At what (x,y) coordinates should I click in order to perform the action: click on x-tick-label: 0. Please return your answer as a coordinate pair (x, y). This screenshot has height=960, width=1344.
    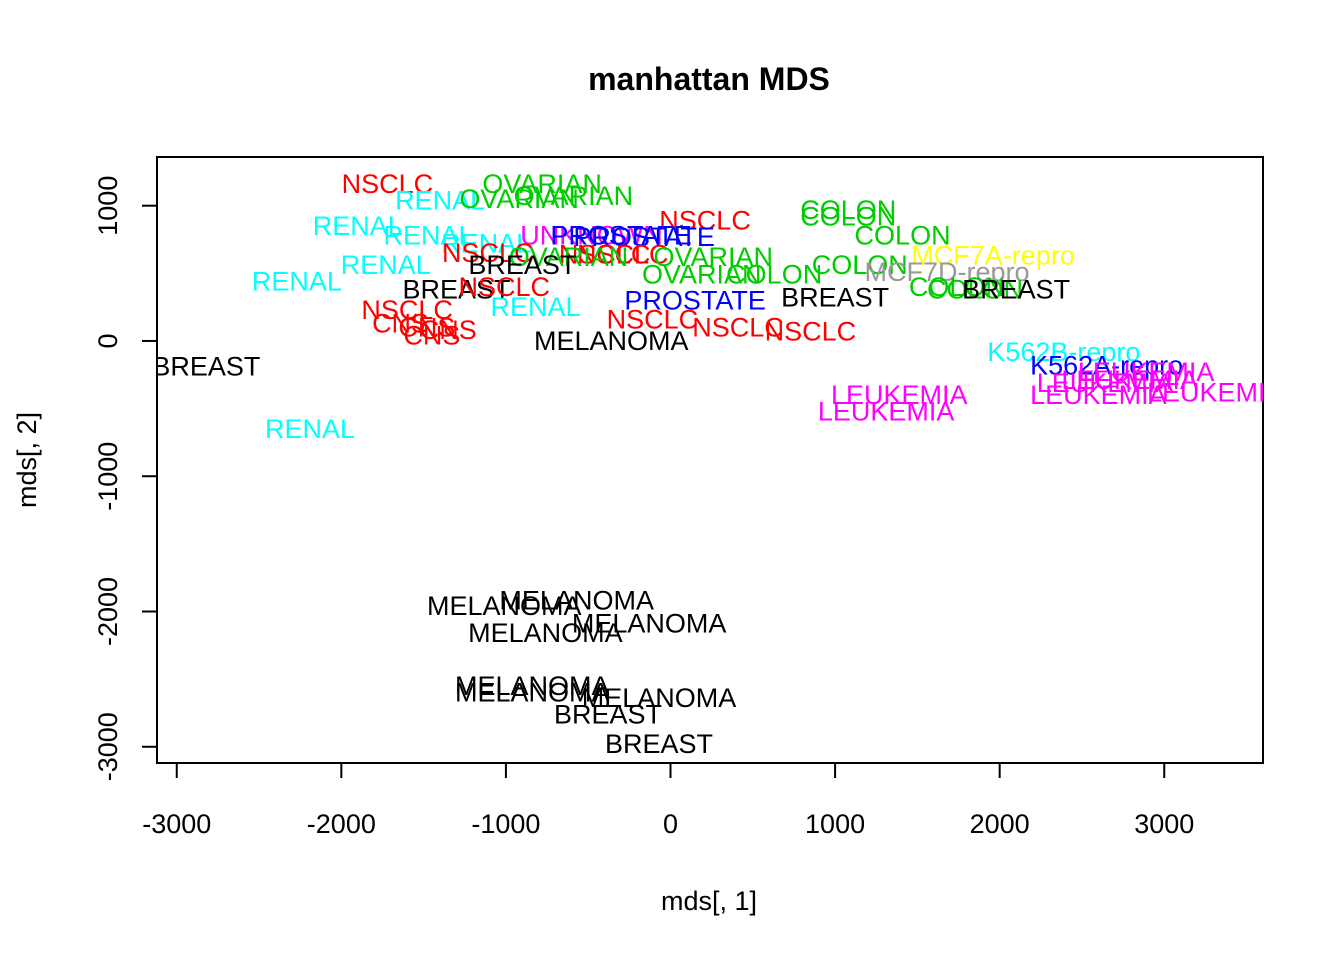
    Looking at the image, I should click on (670, 824).